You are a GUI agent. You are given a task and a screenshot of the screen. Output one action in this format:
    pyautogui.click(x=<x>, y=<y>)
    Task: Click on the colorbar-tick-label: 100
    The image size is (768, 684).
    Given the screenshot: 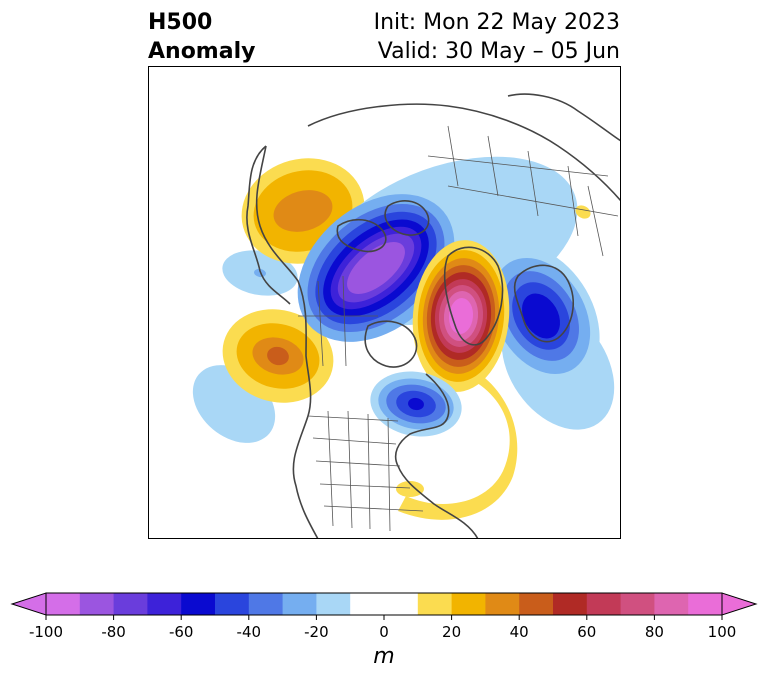 What is the action you would take?
    pyautogui.click(x=722, y=632)
    